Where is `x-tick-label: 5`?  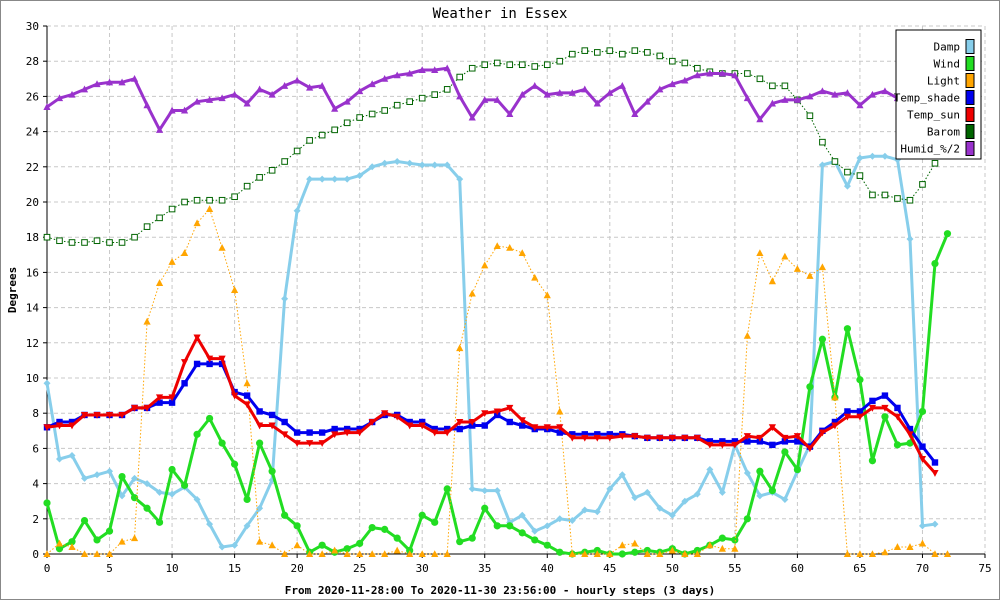
x-tick-label: 5 is located at coordinates (109, 568).